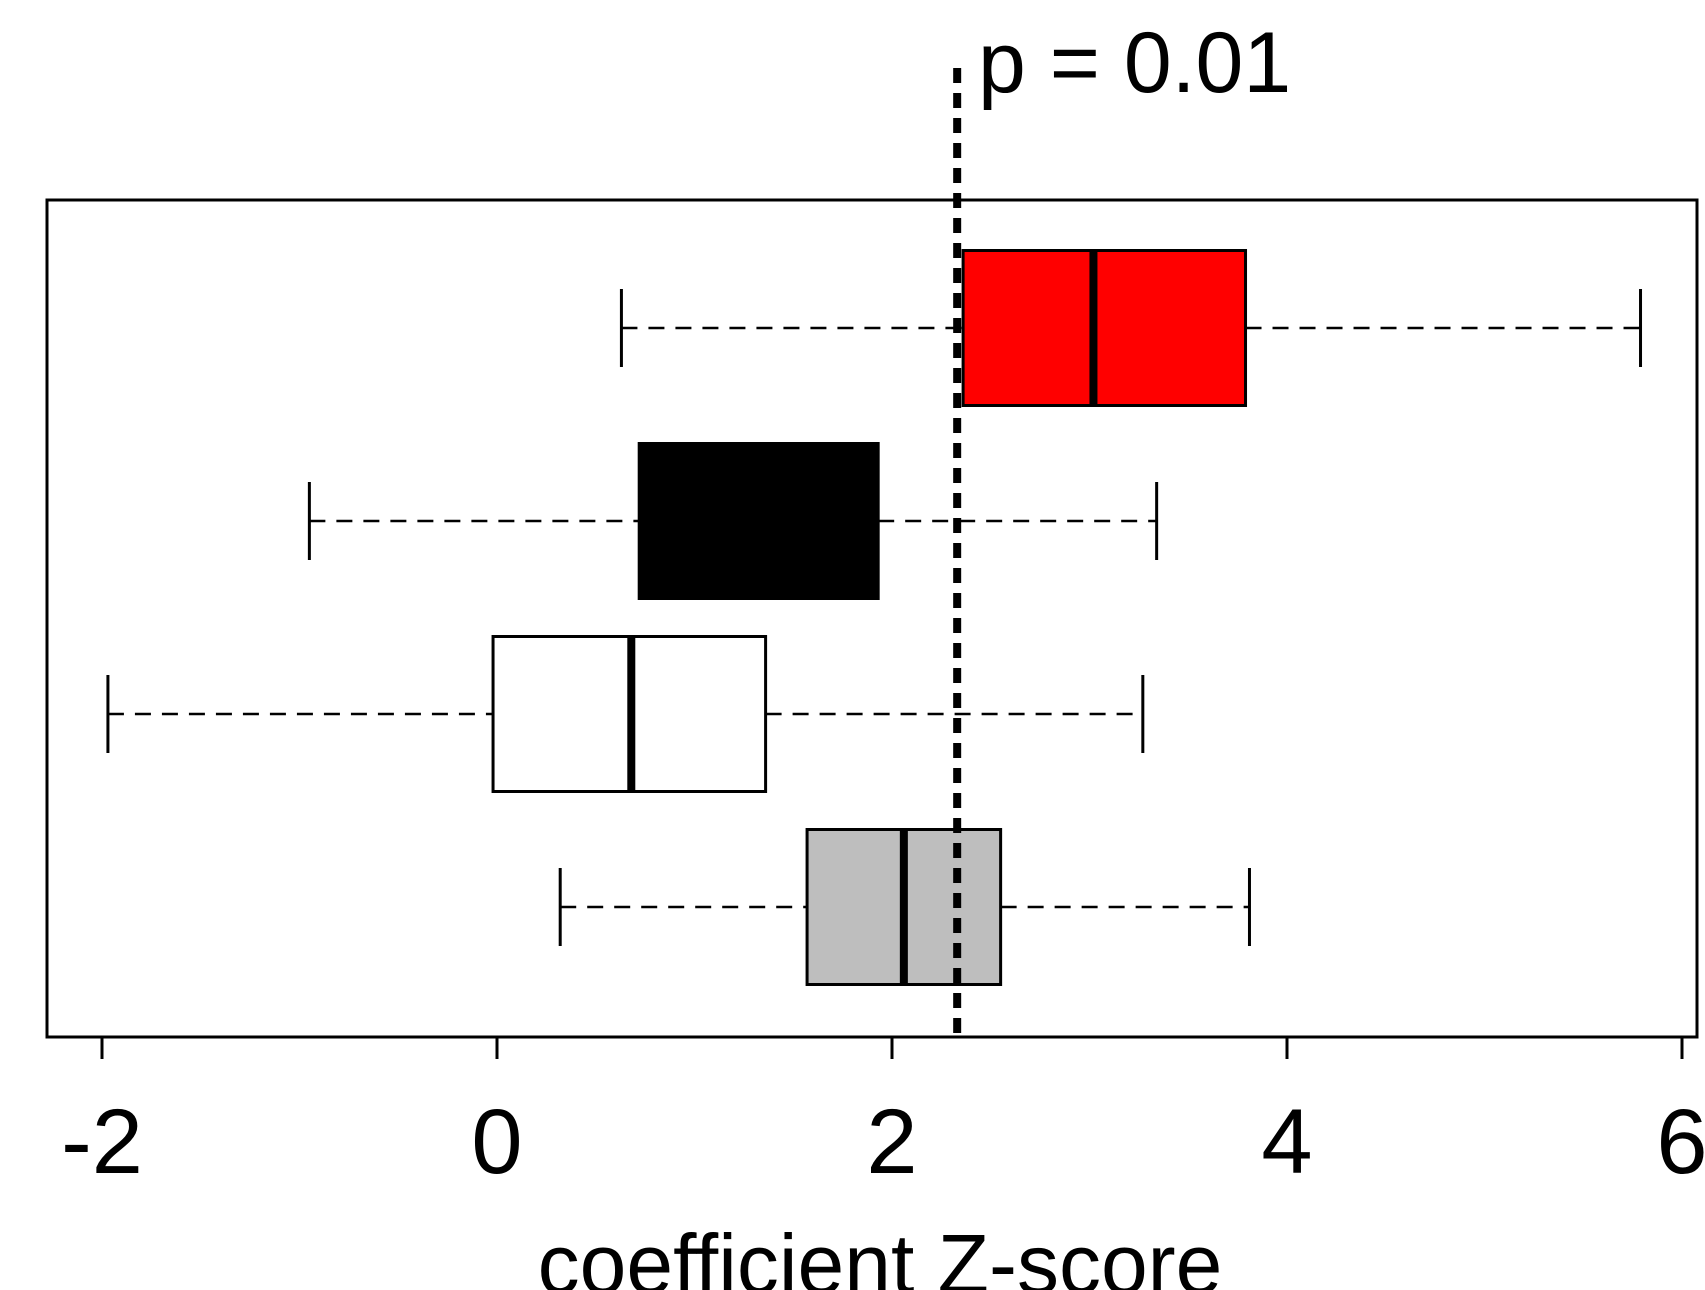 Image resolution: width=1705 pixels, height=1290 pixels. I want to click on x-axis: -2 0 2 4 6, so click(883, 1115).